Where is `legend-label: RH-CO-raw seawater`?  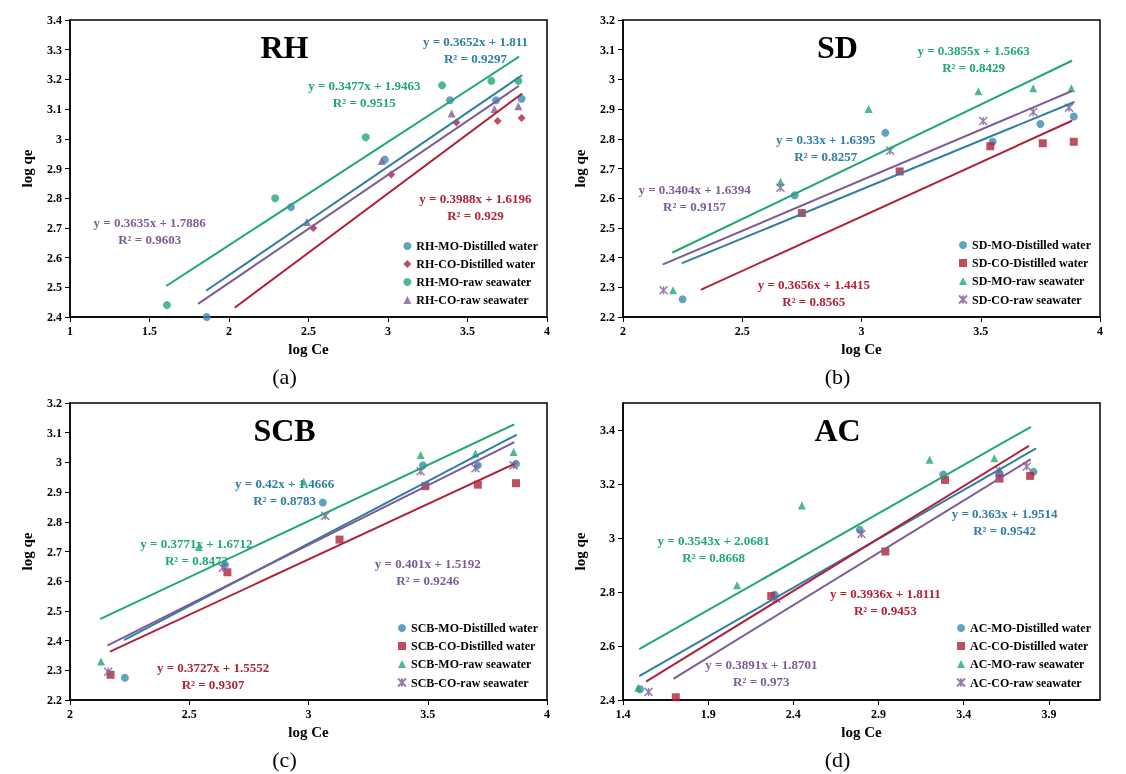 legend-label: RH-CO-raw seawater is located at coordinates (473, 300).